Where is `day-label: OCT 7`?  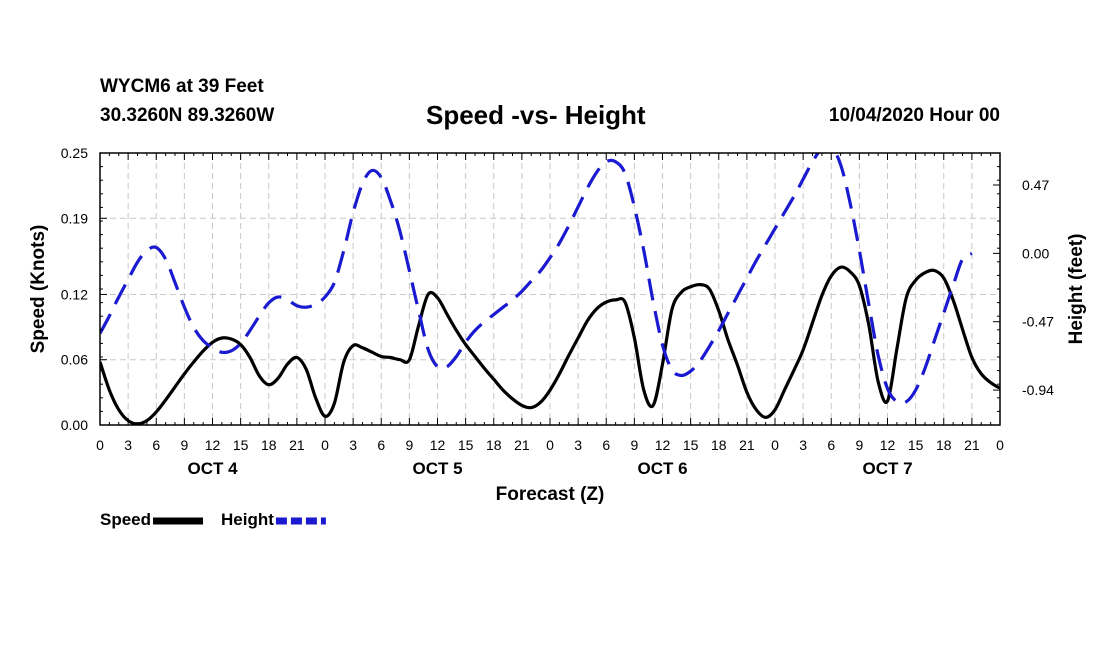 day-label: OCT 7 is located at coordinates (887, 468).